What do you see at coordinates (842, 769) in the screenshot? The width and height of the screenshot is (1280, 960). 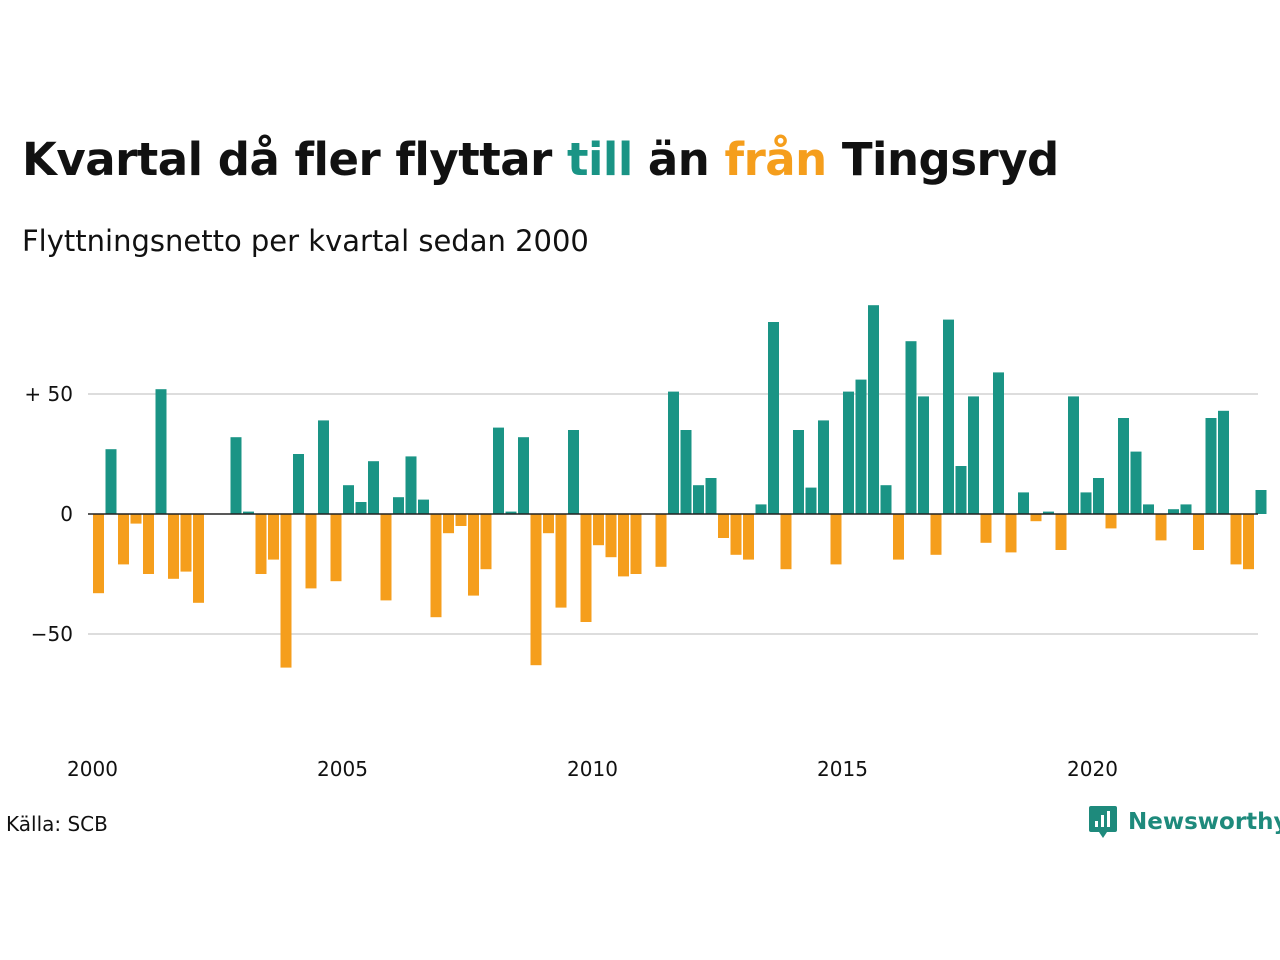 I see `x-tick-label: 2015` at bounding box center [842, 769].